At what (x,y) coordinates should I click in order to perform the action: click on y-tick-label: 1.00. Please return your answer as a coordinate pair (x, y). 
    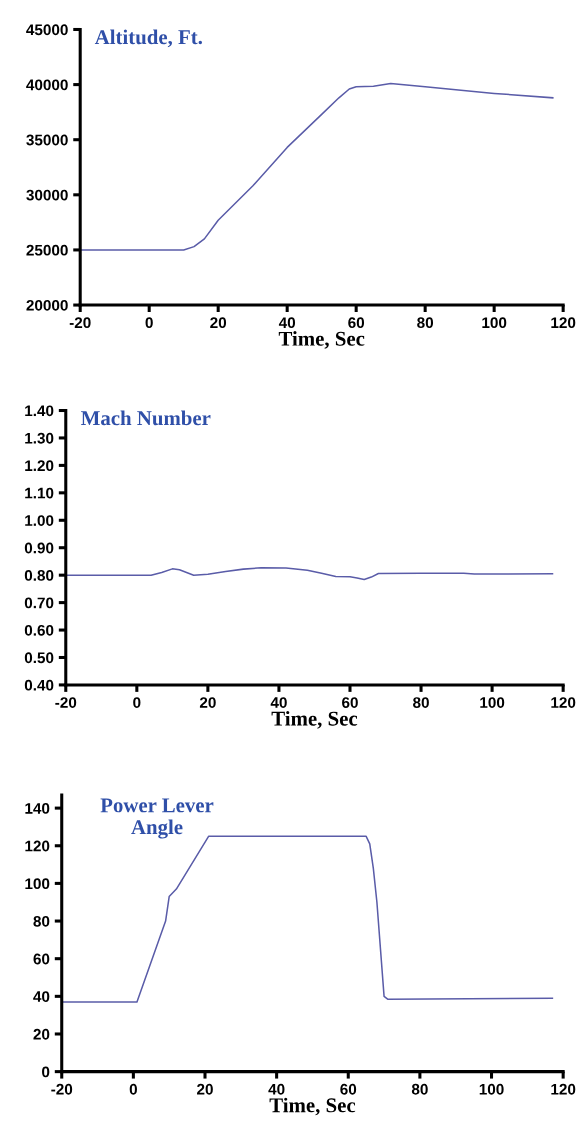
    Looking at the image, I should click on (39, 520).